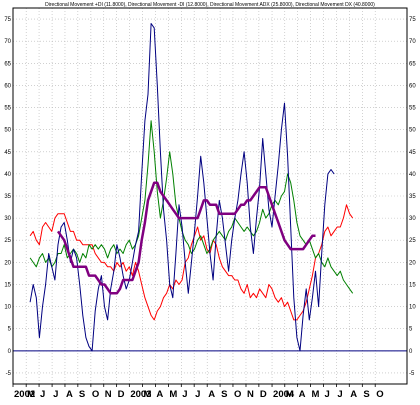  What do you see at coordinates (412, 285) in the screenshot?
I see `y-tick-label-right: 15` at bounding box center [412, 285].